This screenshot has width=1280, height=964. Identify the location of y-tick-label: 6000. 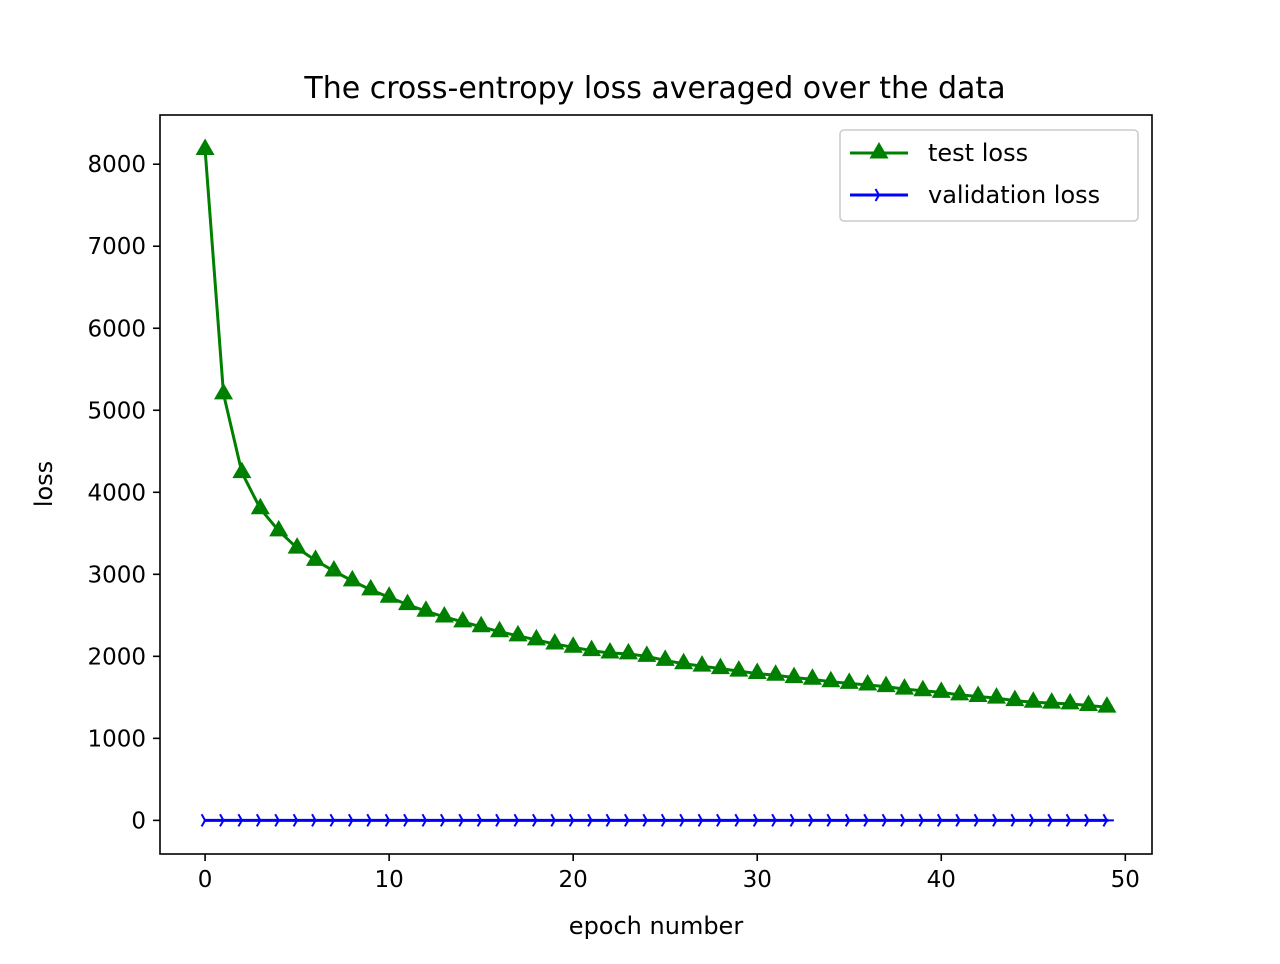
(116, 329).